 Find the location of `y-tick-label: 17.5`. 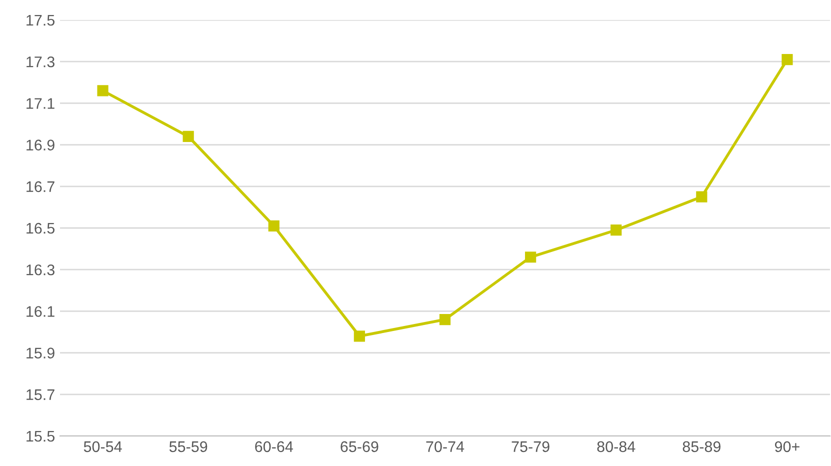

y-tick-label: 17.5 is located at coordinates (40, 20).